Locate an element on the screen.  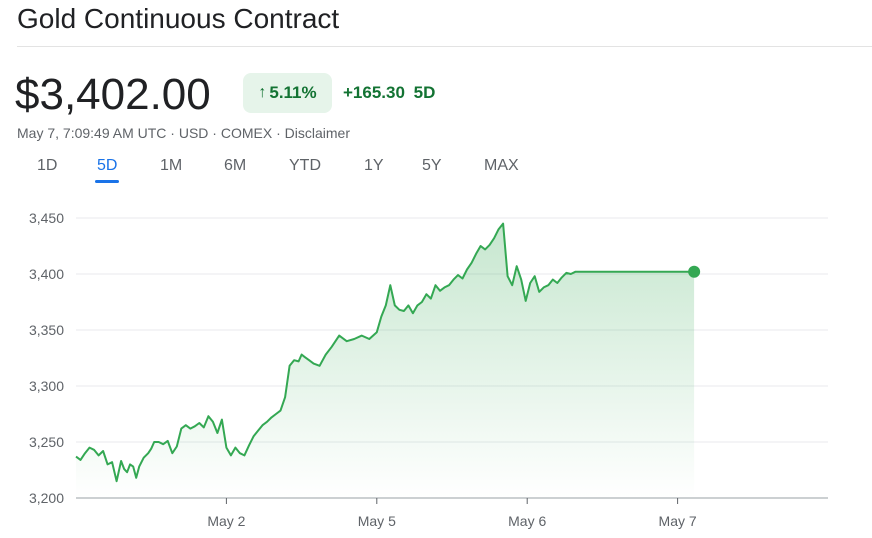
meta-time: May 7, 7:09:49 AM UTC is located at coordinates (92, 133).